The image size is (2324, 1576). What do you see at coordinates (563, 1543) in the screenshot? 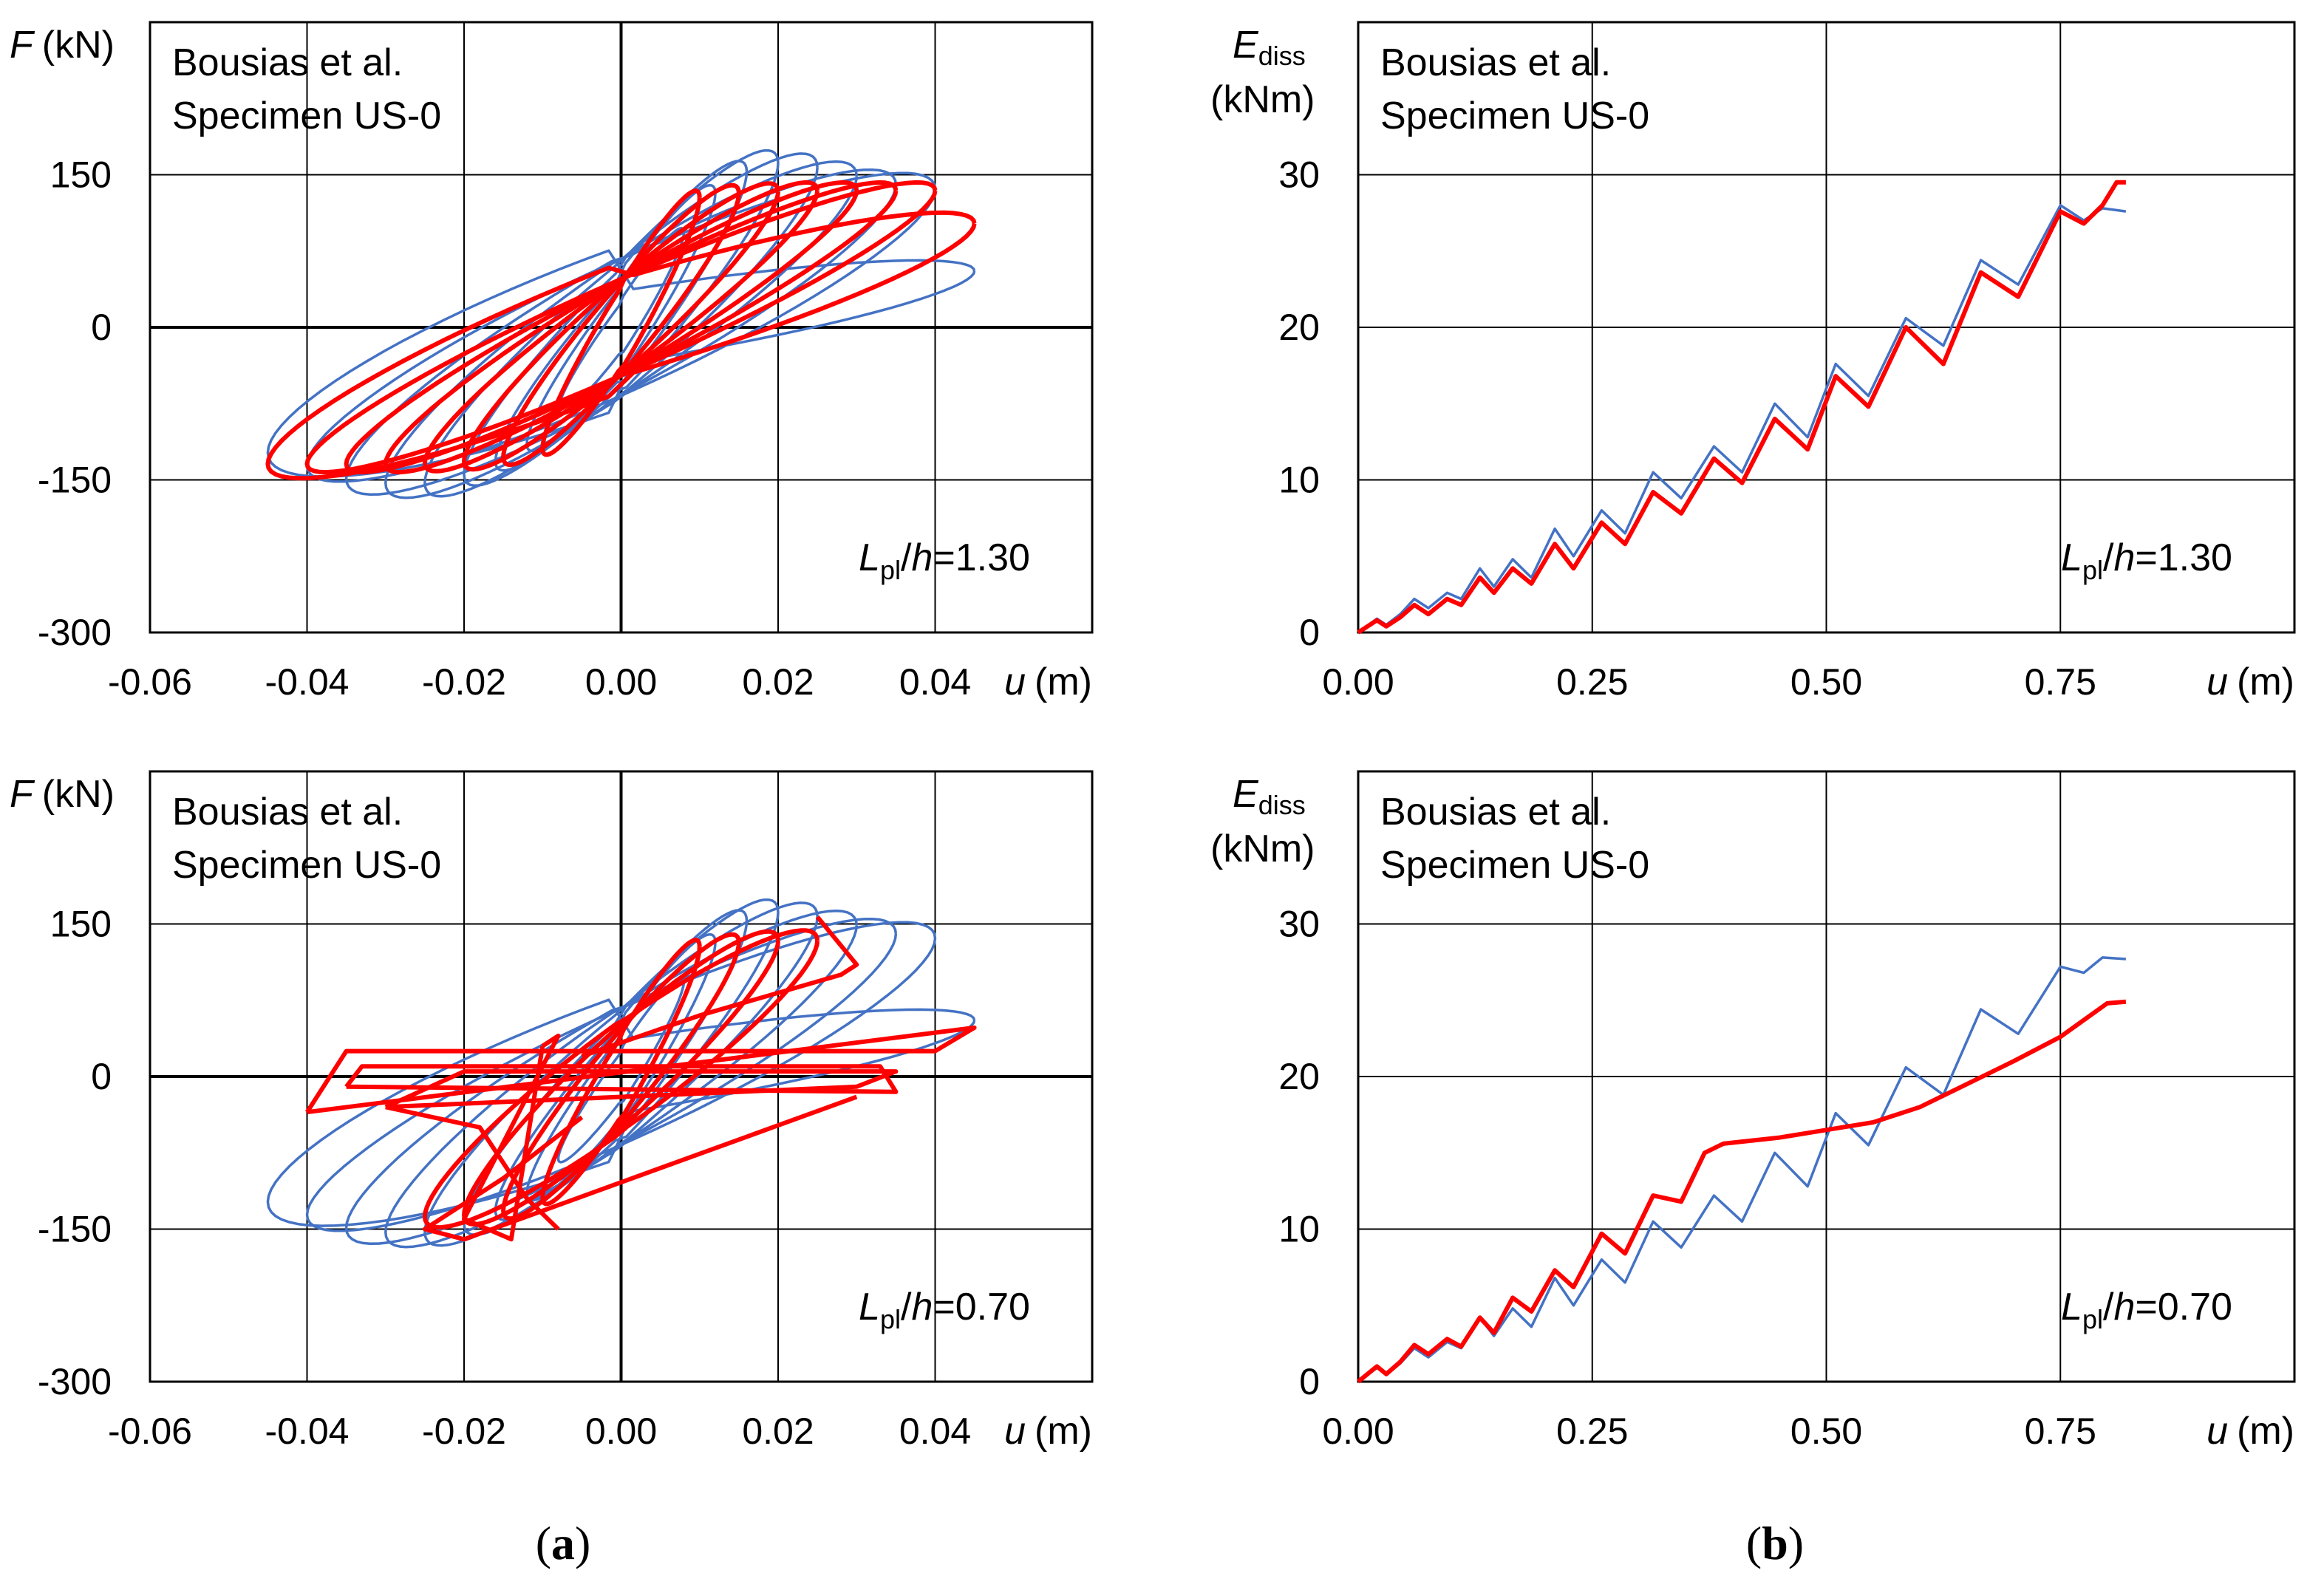
I see `caption-a: (a)` at bounding box center [563, 1543].